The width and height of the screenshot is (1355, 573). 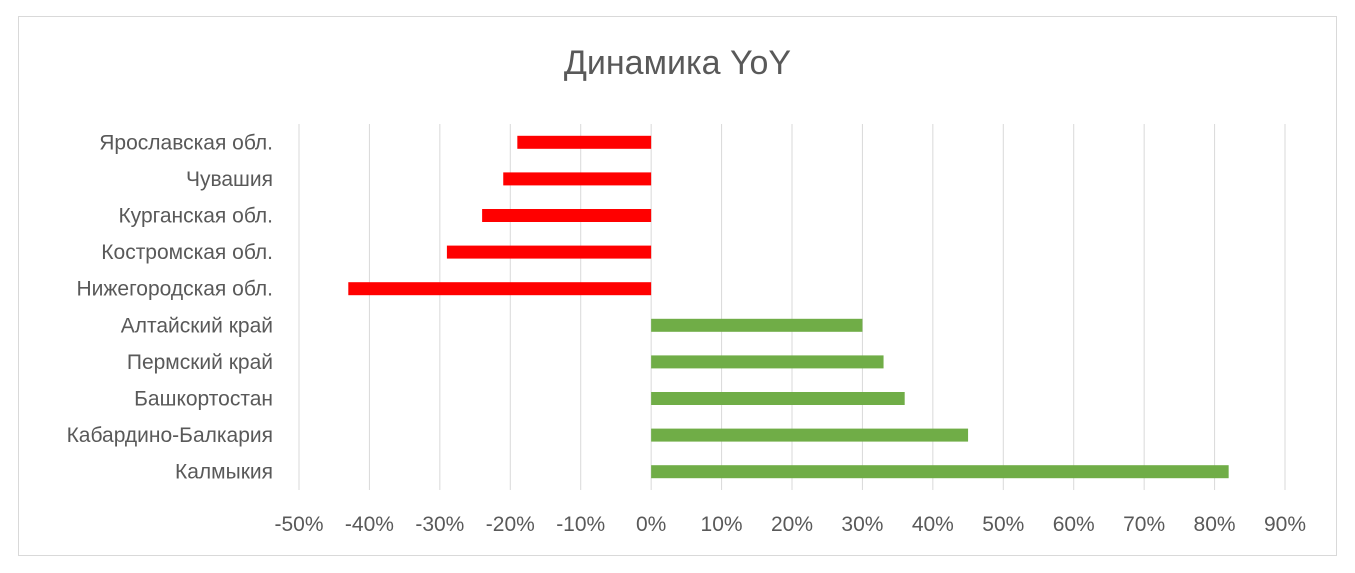 I want to click on category-label: Чувашия, so click(x=229, y=179).